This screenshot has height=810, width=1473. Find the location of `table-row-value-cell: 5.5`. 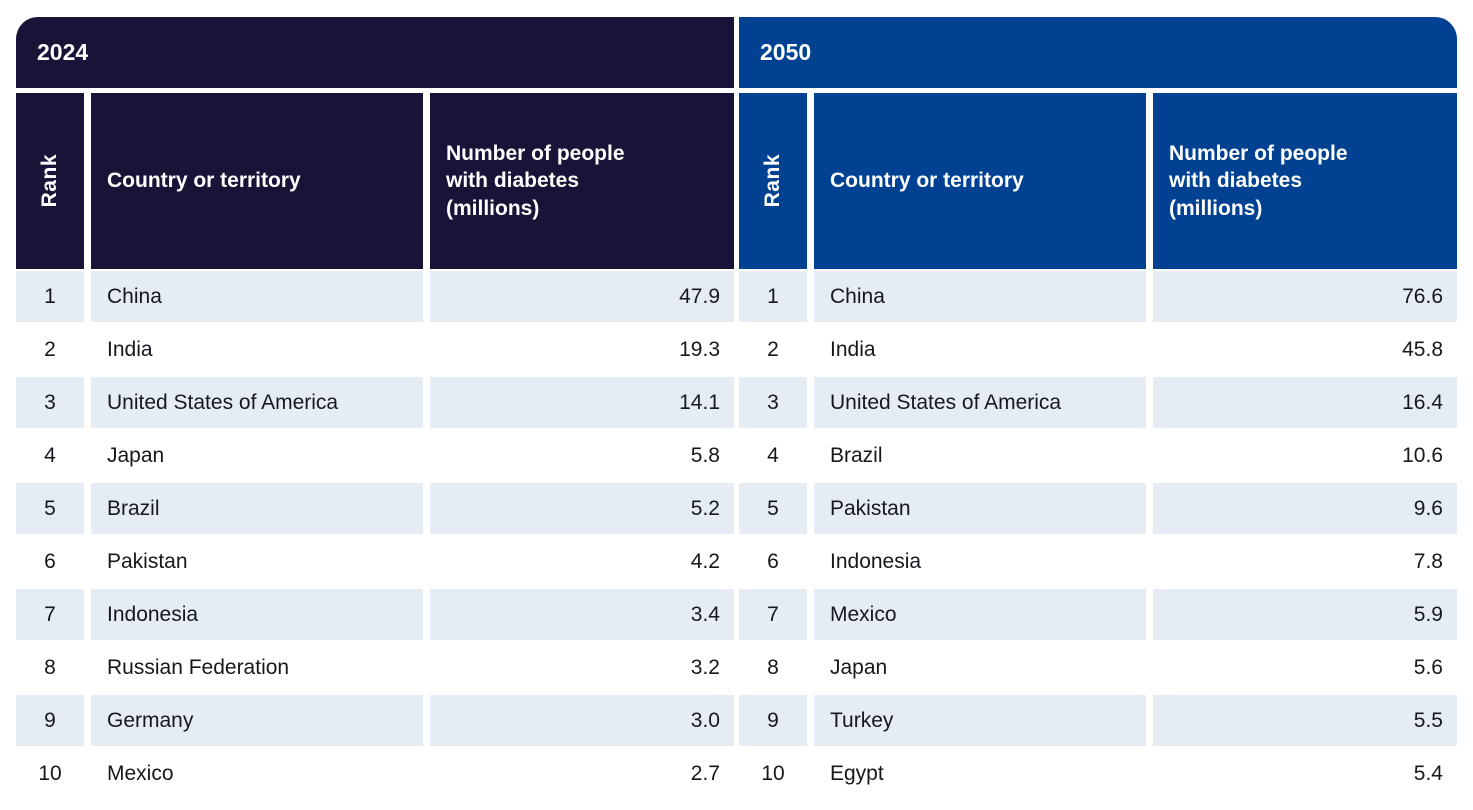

table-row-value-cell: 5.5 is located at coordinates (1305, 720).